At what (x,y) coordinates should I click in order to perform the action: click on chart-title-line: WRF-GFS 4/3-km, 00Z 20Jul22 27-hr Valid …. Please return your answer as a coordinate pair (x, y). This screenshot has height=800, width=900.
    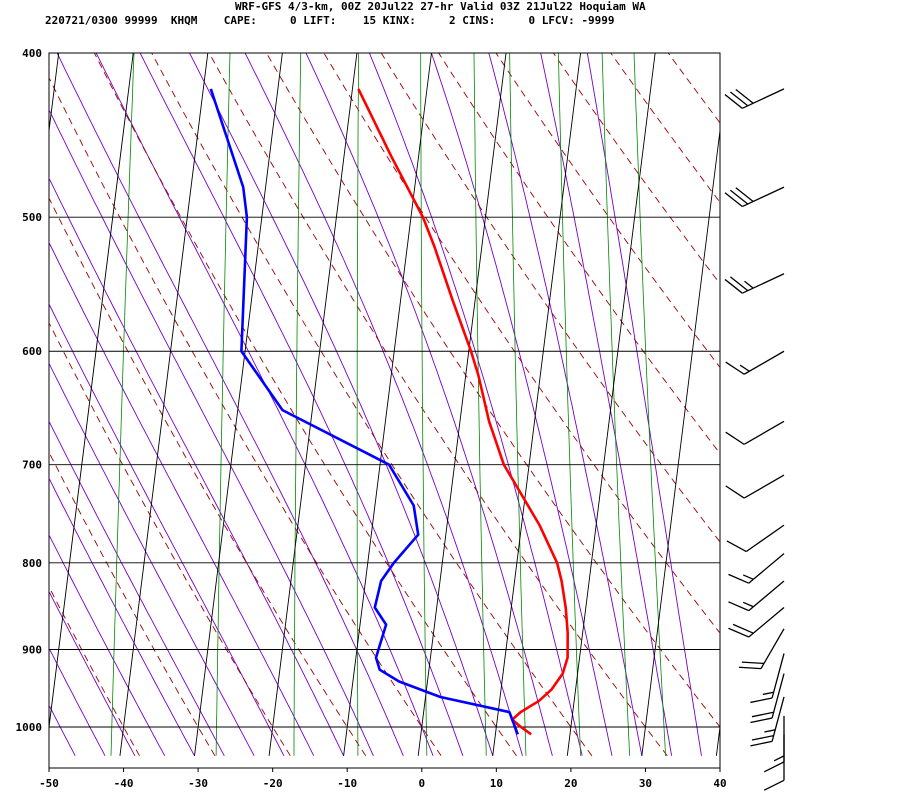
    Looking at the image, I should click on (440, 6).